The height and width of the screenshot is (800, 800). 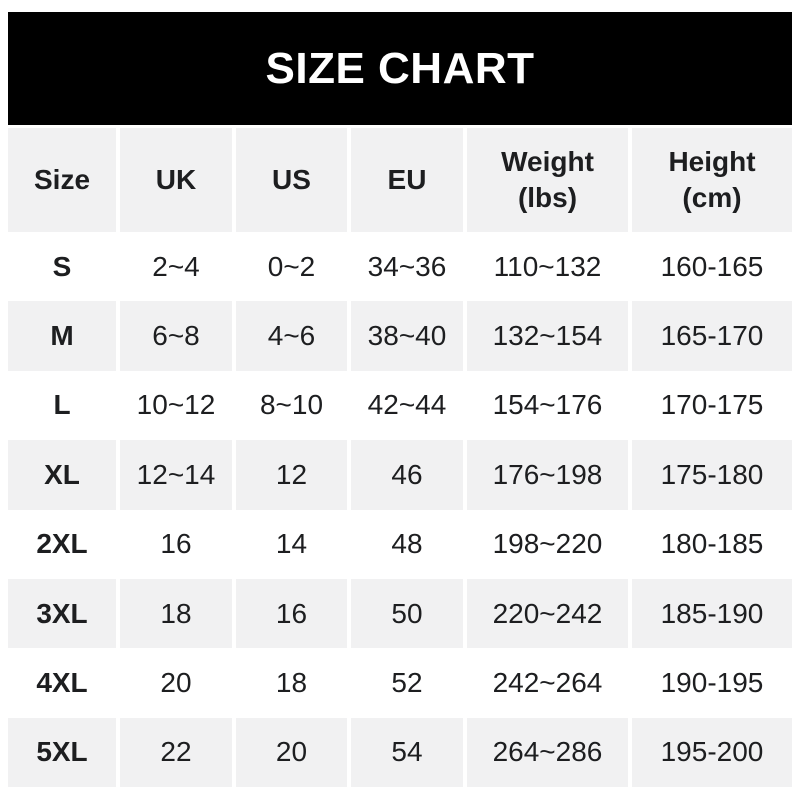 I want to click on table-cell: 132~154, so click(x=547, y=336).